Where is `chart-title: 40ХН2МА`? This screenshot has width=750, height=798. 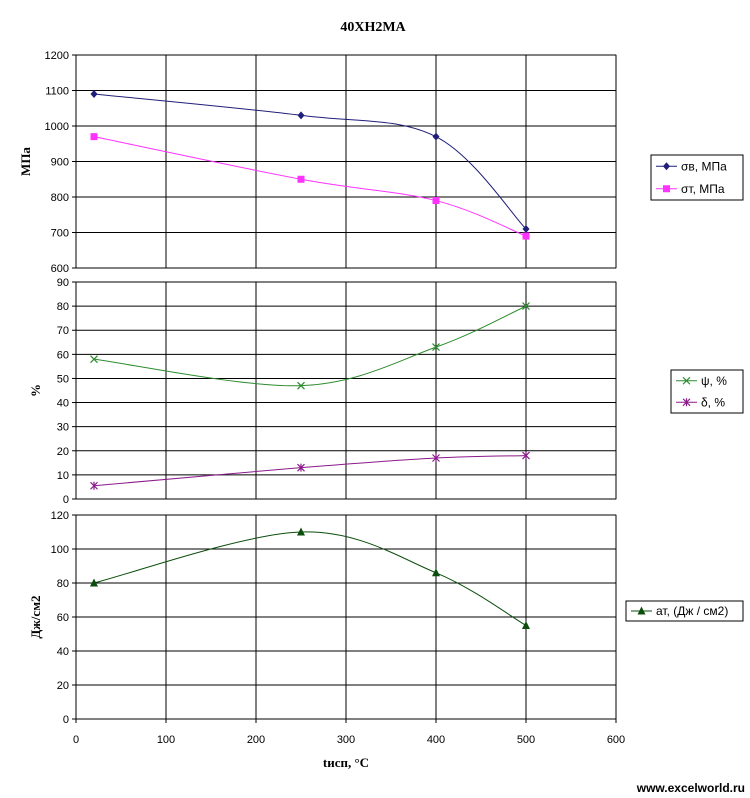
chart-title: 40ХН2МА is located at coordinates (373, 27).